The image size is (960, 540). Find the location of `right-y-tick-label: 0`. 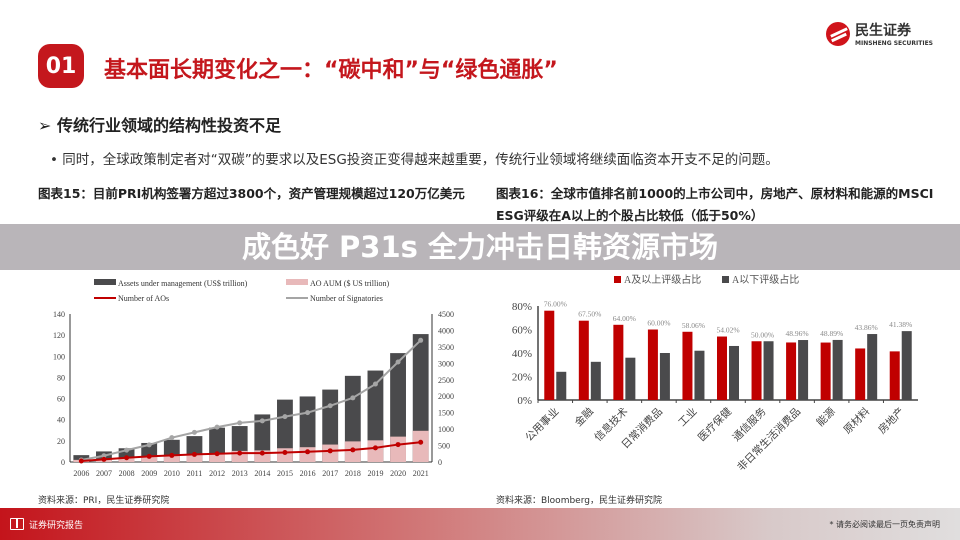

right-y-tick-label: 0 is located at coordinates (440, 462).